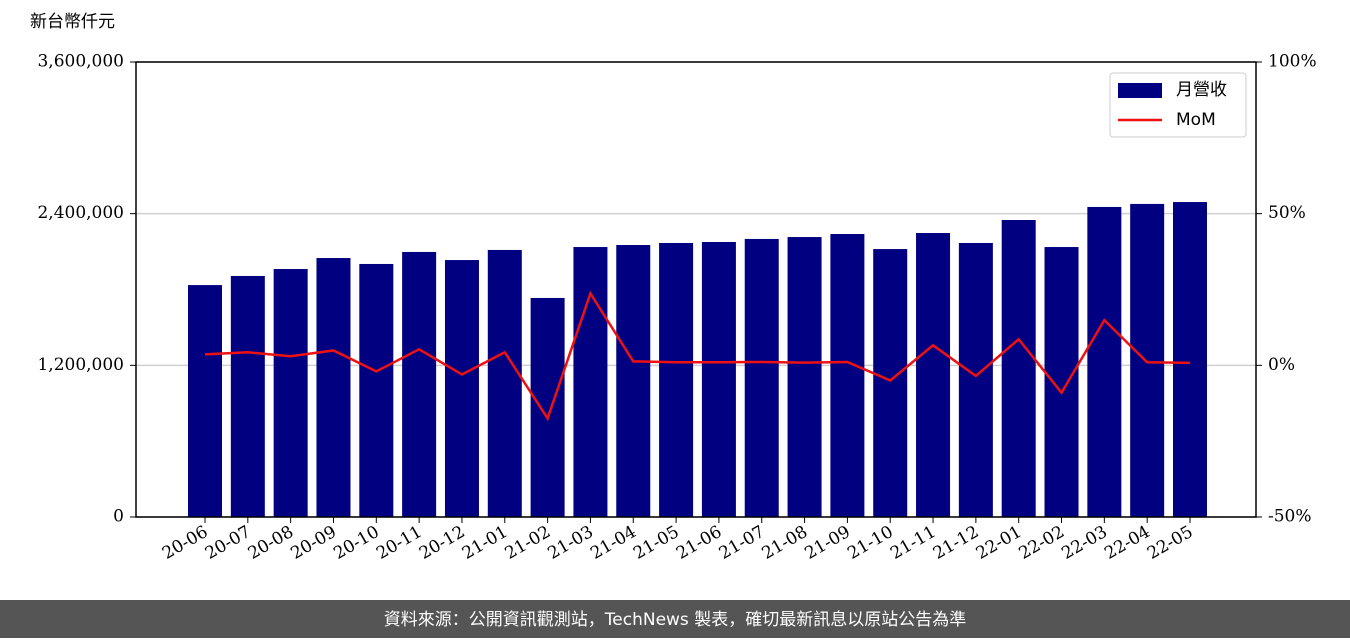 The width and height of the screenshot is (1350, 642). Describe the element at coordinates (613, 543) in the screenshot. I see `x-tick-label: 21-04` at that location.